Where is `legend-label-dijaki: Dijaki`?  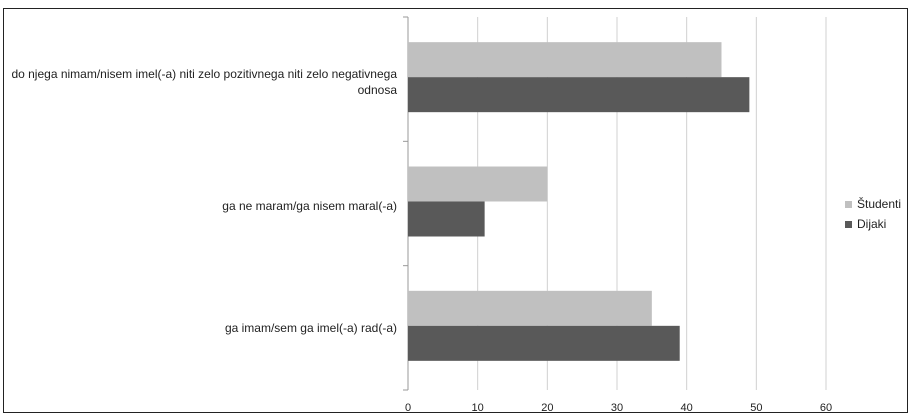
legend-label-dijaki: Dijaki is located at coordinates (872, 224).